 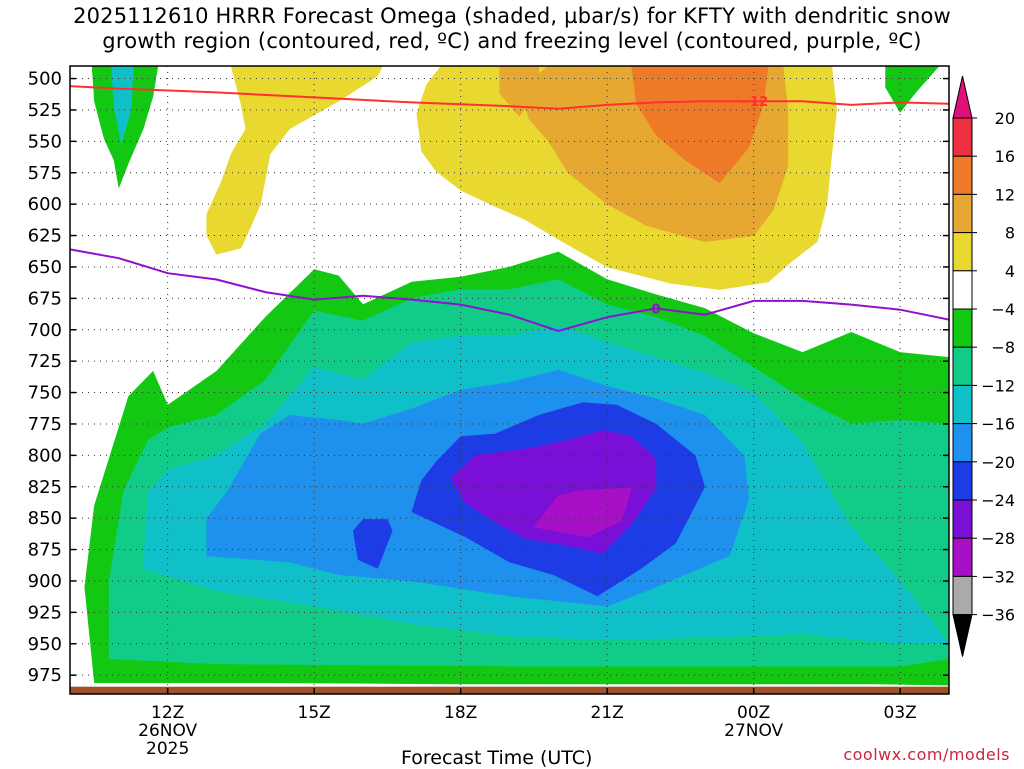 What do you see at coordinates (45, 236) in the screenshot?
I see `y-tick-label-625: 625` at bounding box center [45, 236].